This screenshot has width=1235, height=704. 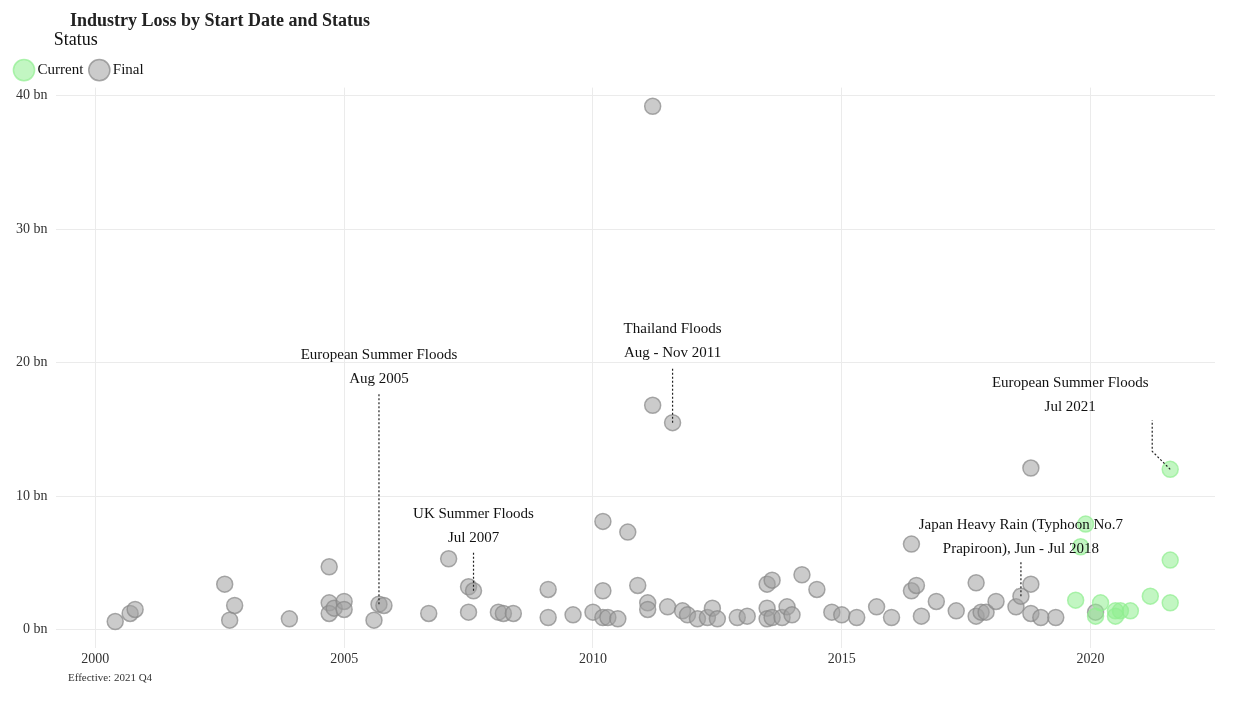 I want to click on y-tick-label: 0 bn, so click(x=35, y=629).